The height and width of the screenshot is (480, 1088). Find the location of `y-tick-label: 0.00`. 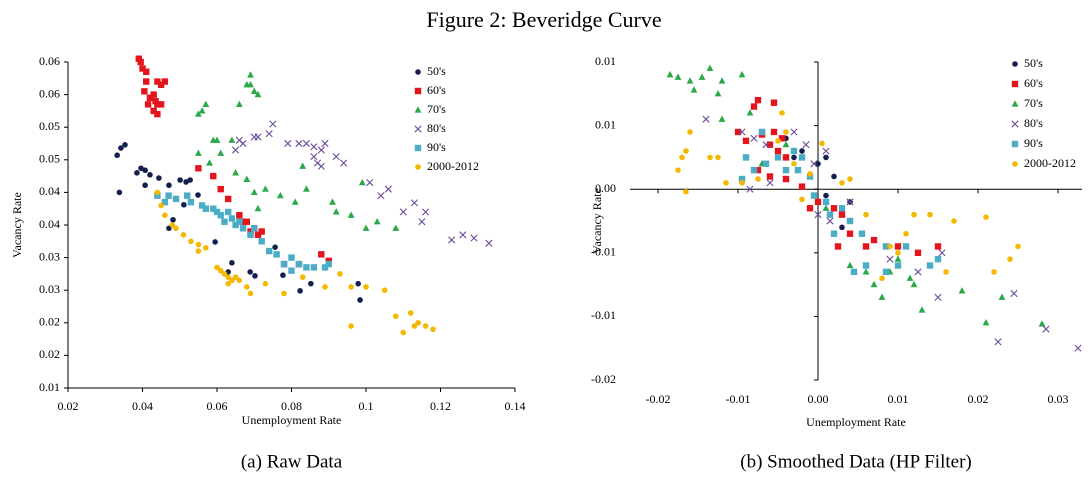

y-tick-label: 0.00 is located at coordinates (605, 188).